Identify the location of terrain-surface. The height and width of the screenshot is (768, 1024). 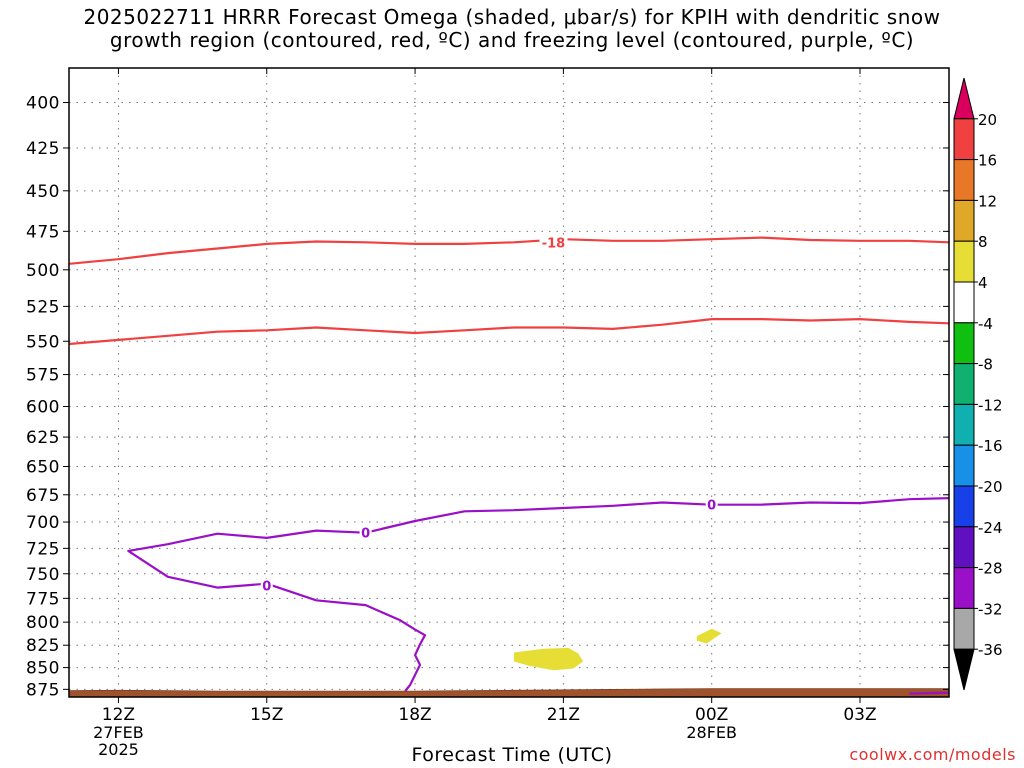
(509, 693).